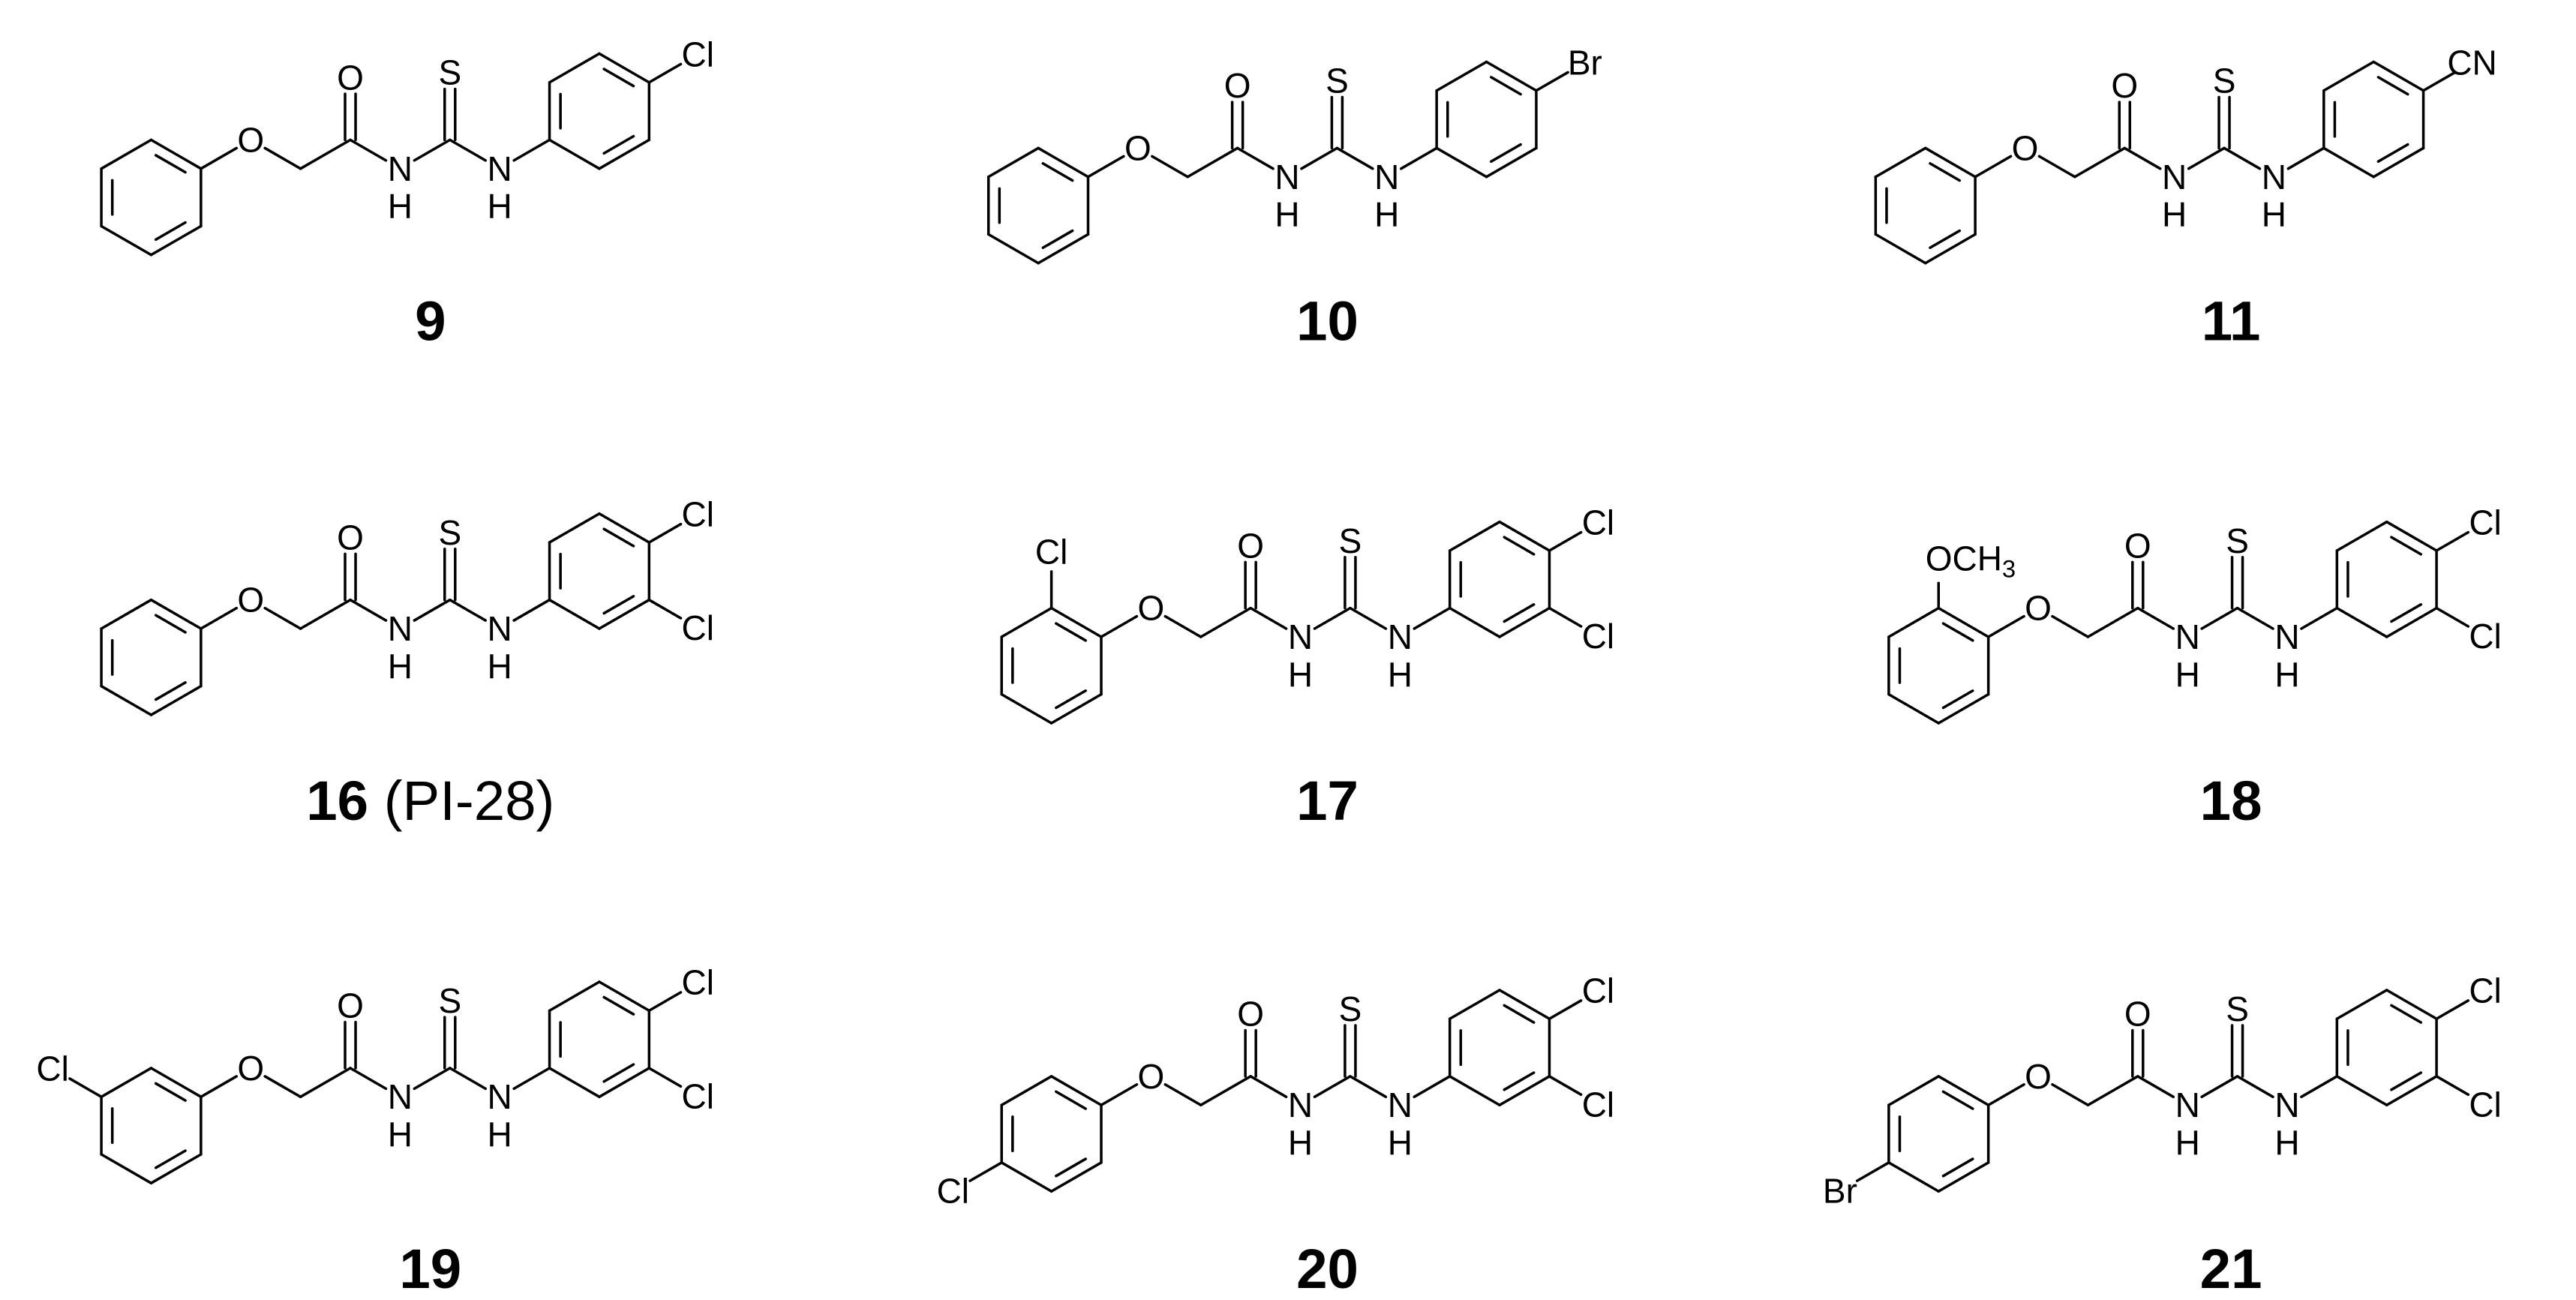  What do you see at coordinates (2231, 1269) in the screenshot?
I see `compound-number: 21` at bounding box center [2231, 1269].